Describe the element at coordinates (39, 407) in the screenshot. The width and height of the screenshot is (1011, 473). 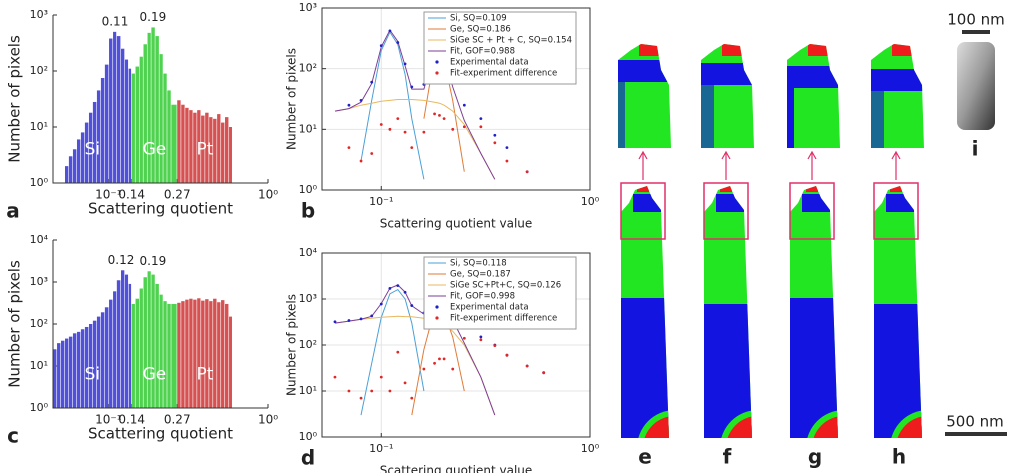
I see `y-tick-label: 10⁰` at that location.